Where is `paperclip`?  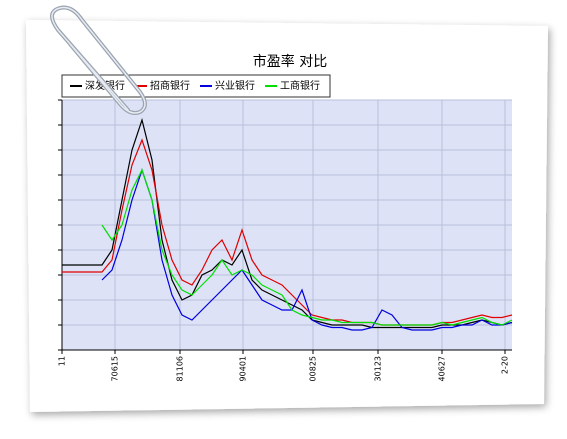 paperclip is located at coordinates (98, 60).